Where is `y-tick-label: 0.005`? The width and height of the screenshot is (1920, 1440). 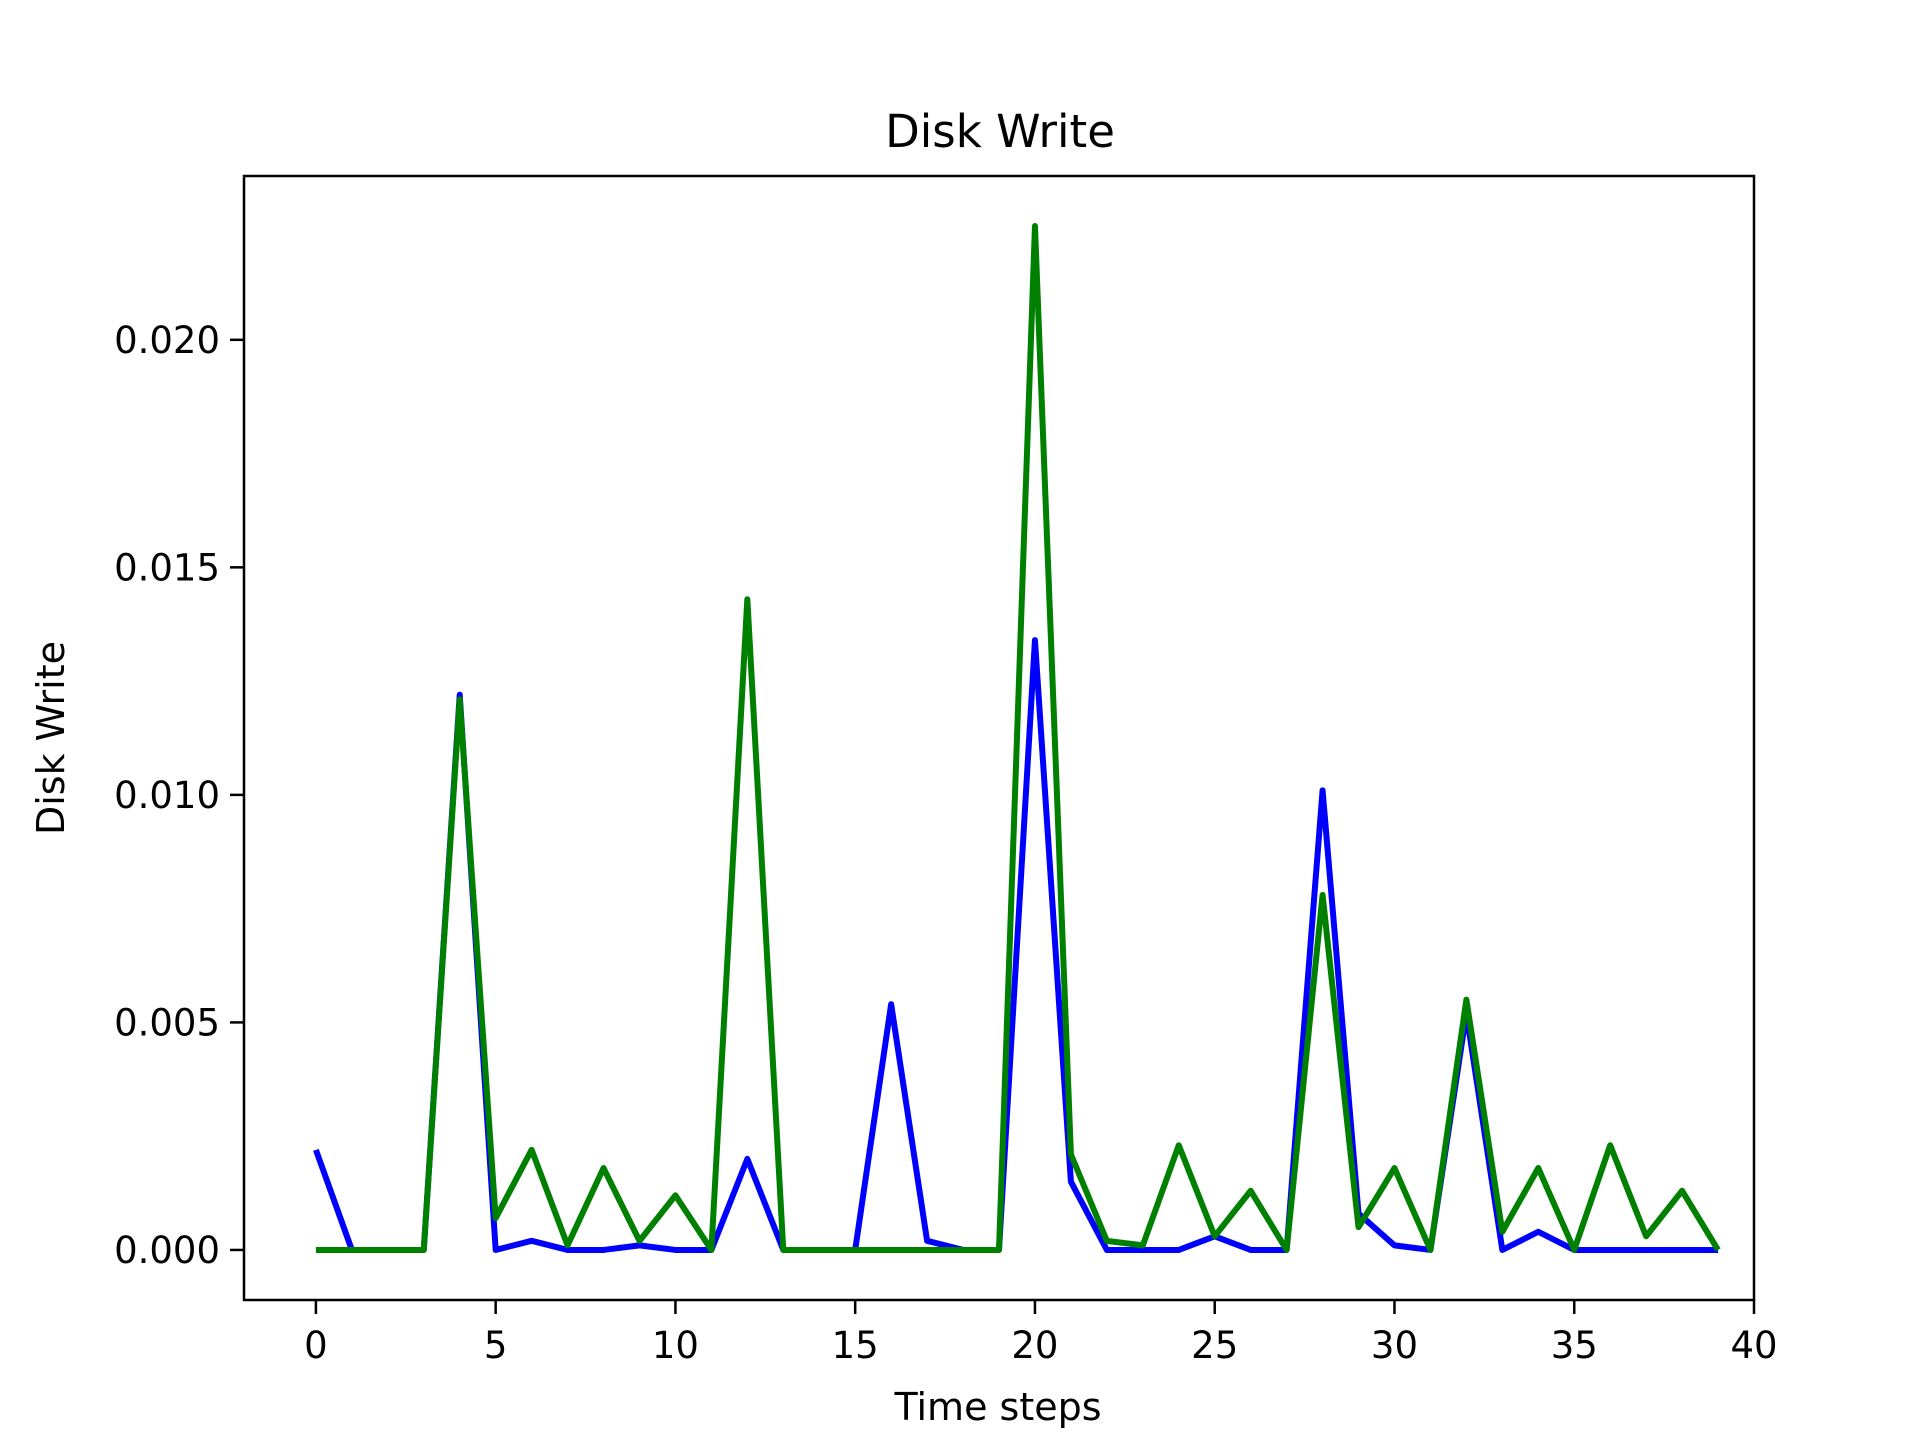 y-tick-label: 0.005 is located at coordinates (167, 1022).